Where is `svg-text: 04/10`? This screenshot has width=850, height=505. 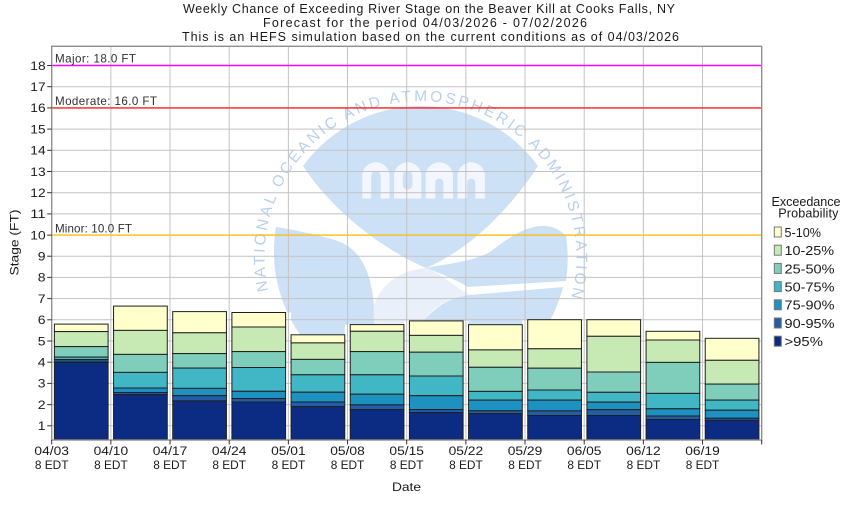 svg-text: 04/10 is located at coordinates (111, 451).